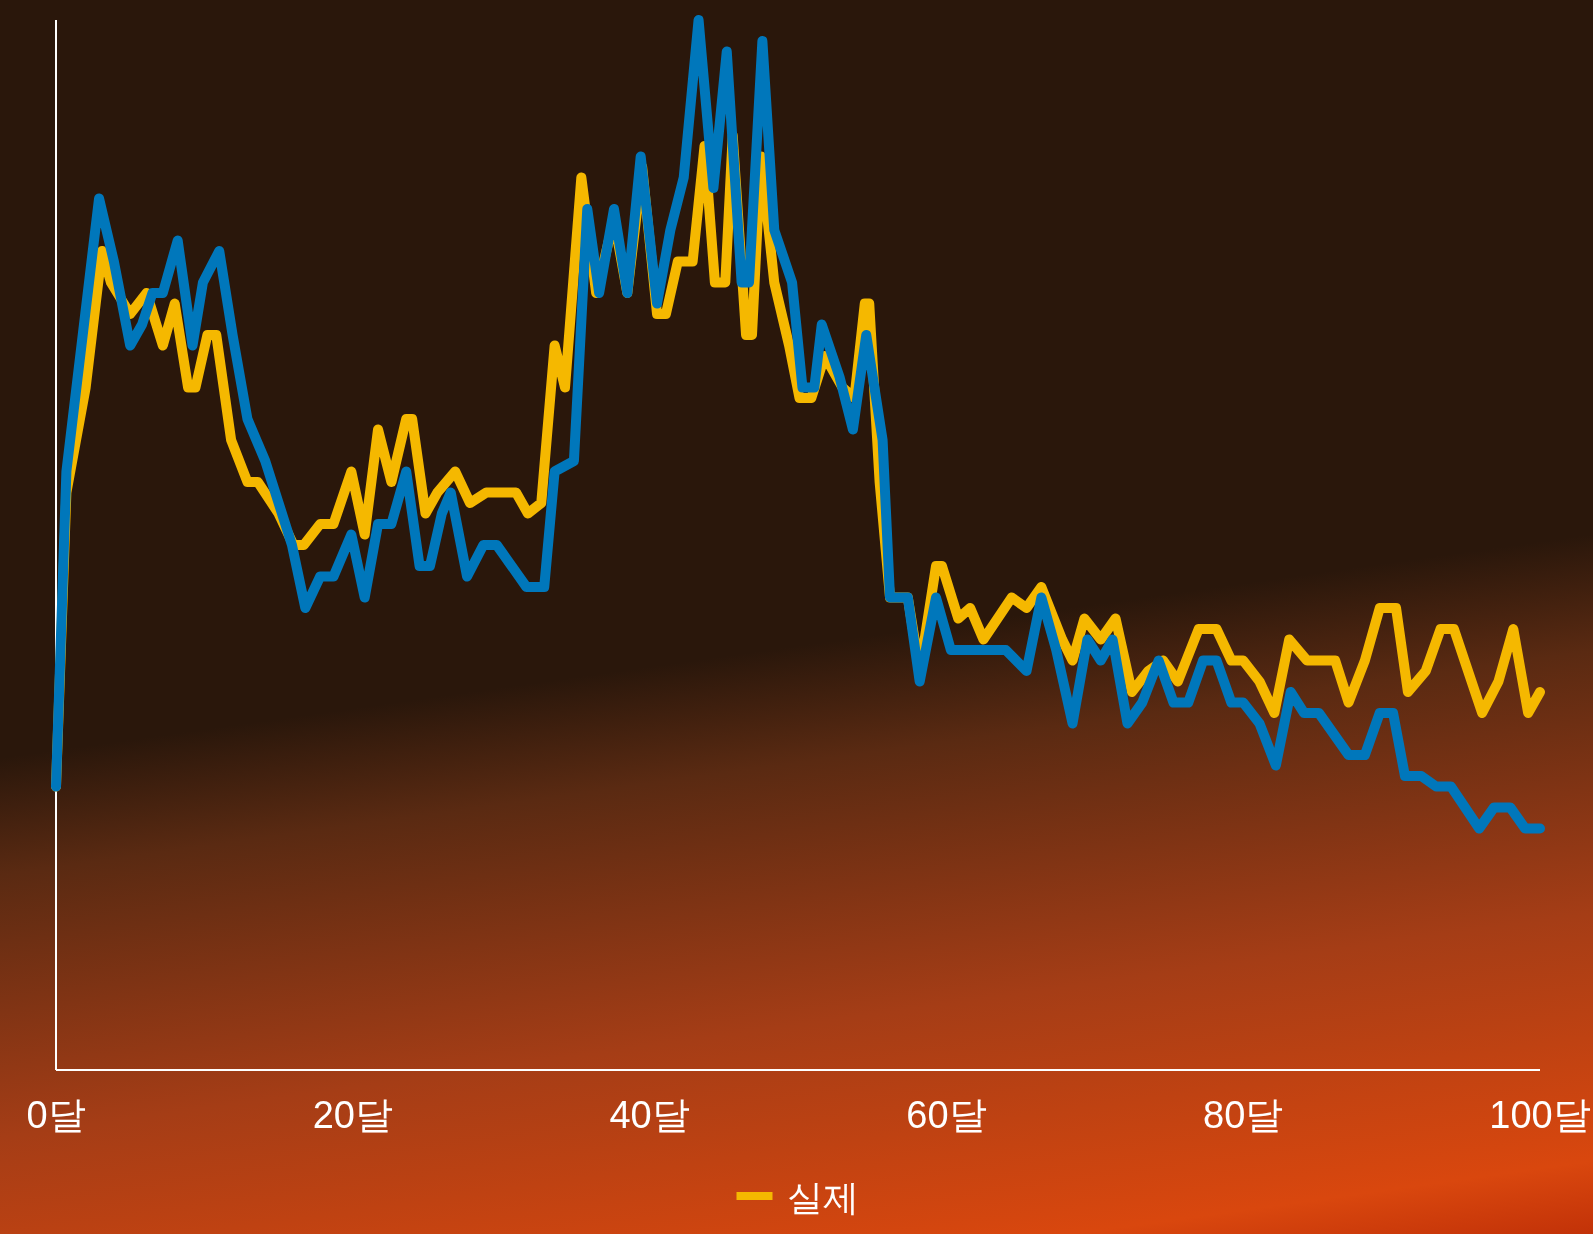 The image size is (1593, 1234). I want to click on x-tick-label: 20달, so click(352, 1115).